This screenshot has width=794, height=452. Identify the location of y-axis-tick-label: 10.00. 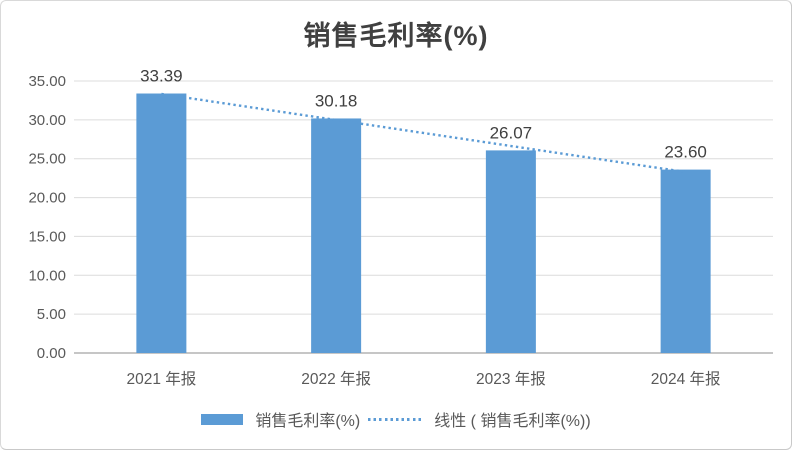
(47, 275).